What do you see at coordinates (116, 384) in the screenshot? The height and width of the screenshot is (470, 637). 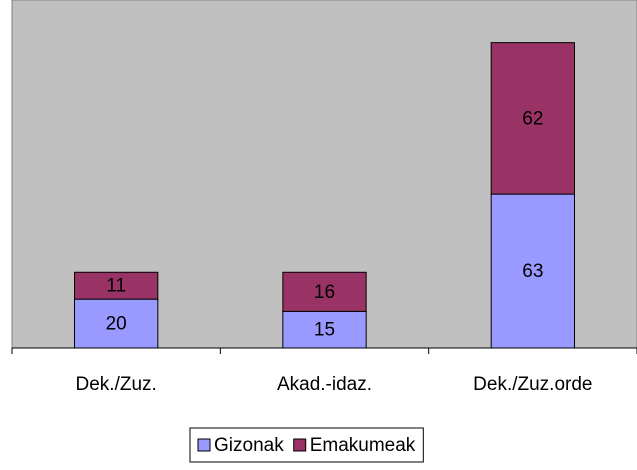 I see `x-tick-label: Dek./Zuz.` at bounding box center [116, 384].